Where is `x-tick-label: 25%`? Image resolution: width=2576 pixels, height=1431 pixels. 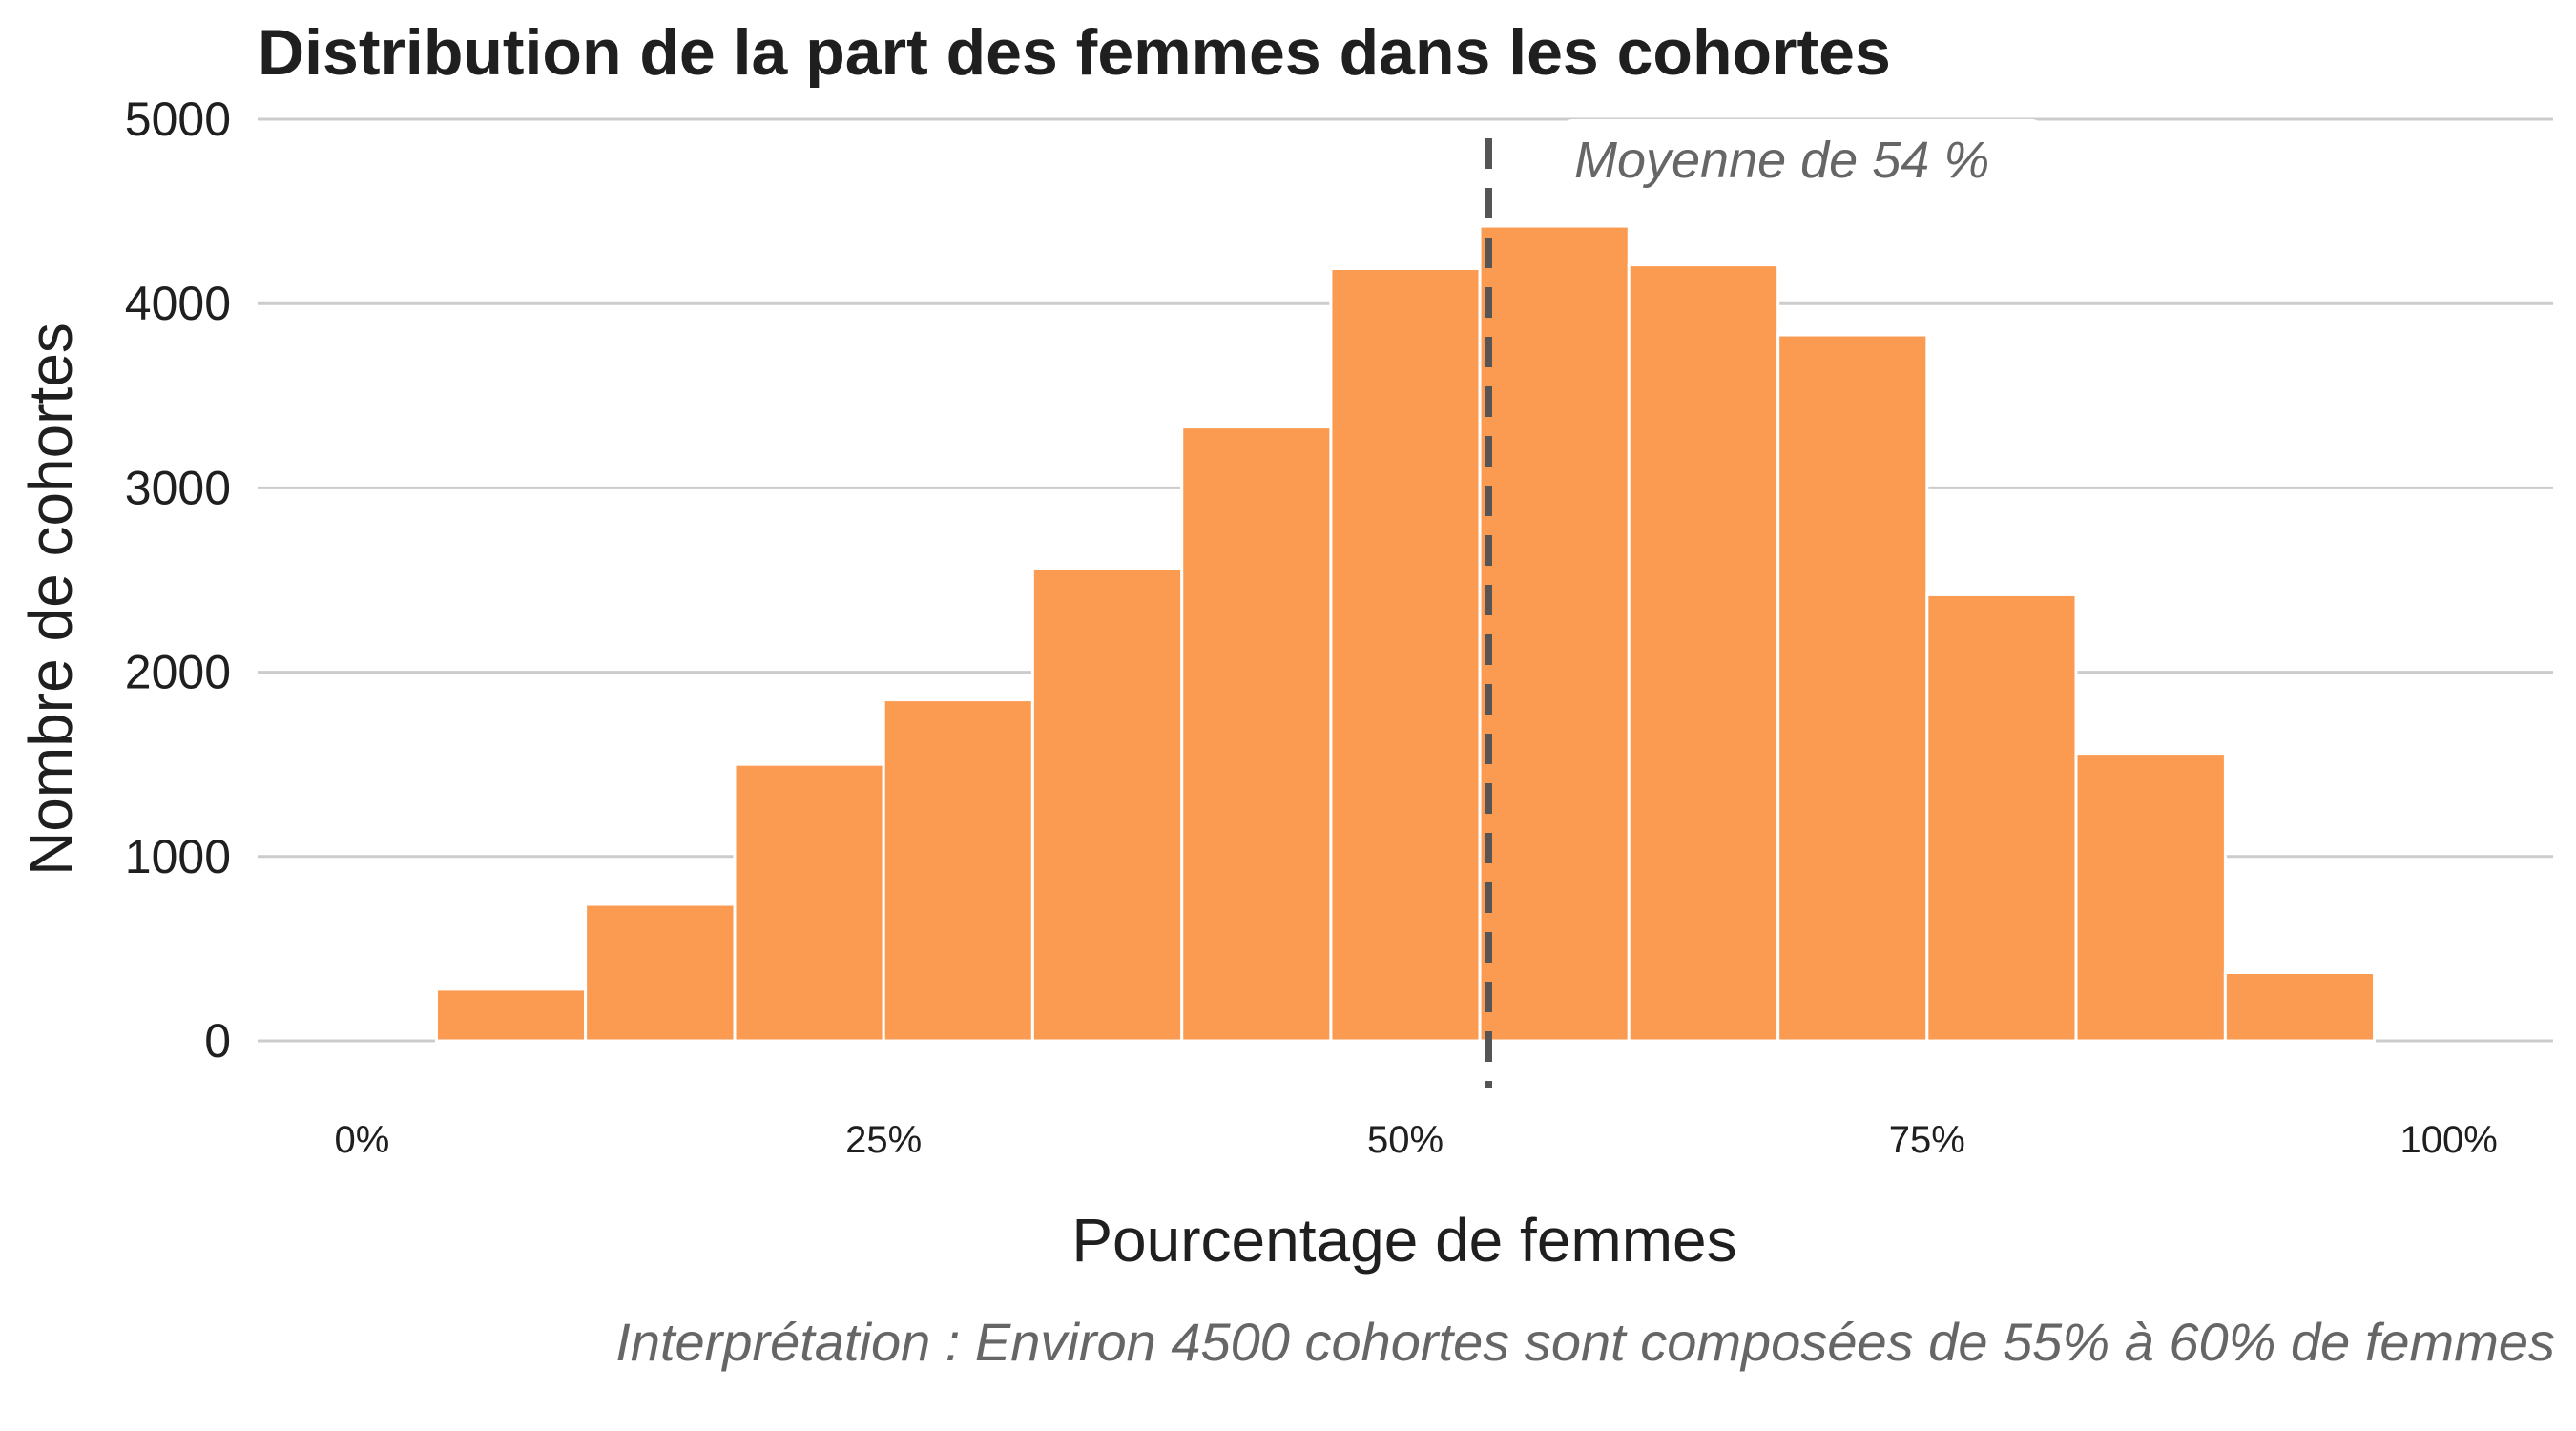 x-tick-label: 25% is located at coordinates (883, 1140).